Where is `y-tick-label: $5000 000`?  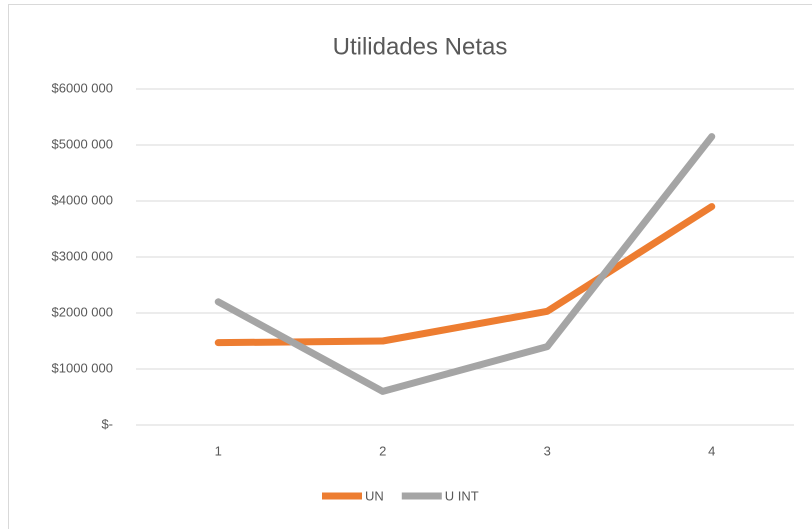
y-tick-label: $5000 000 is located at coordinates (82, 143).